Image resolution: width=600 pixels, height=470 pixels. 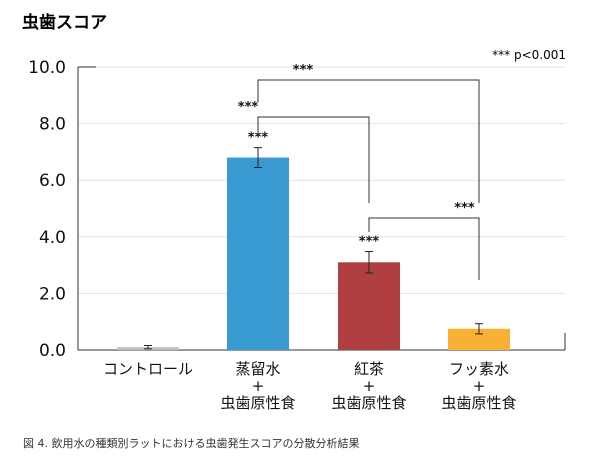 I want to click on chart-title: 虫歯スコア, so click(x=64, y=22).